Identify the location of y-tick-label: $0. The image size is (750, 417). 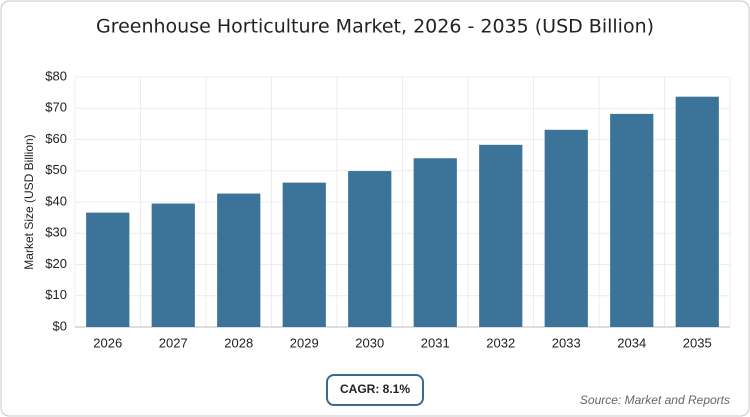
(60, 325).